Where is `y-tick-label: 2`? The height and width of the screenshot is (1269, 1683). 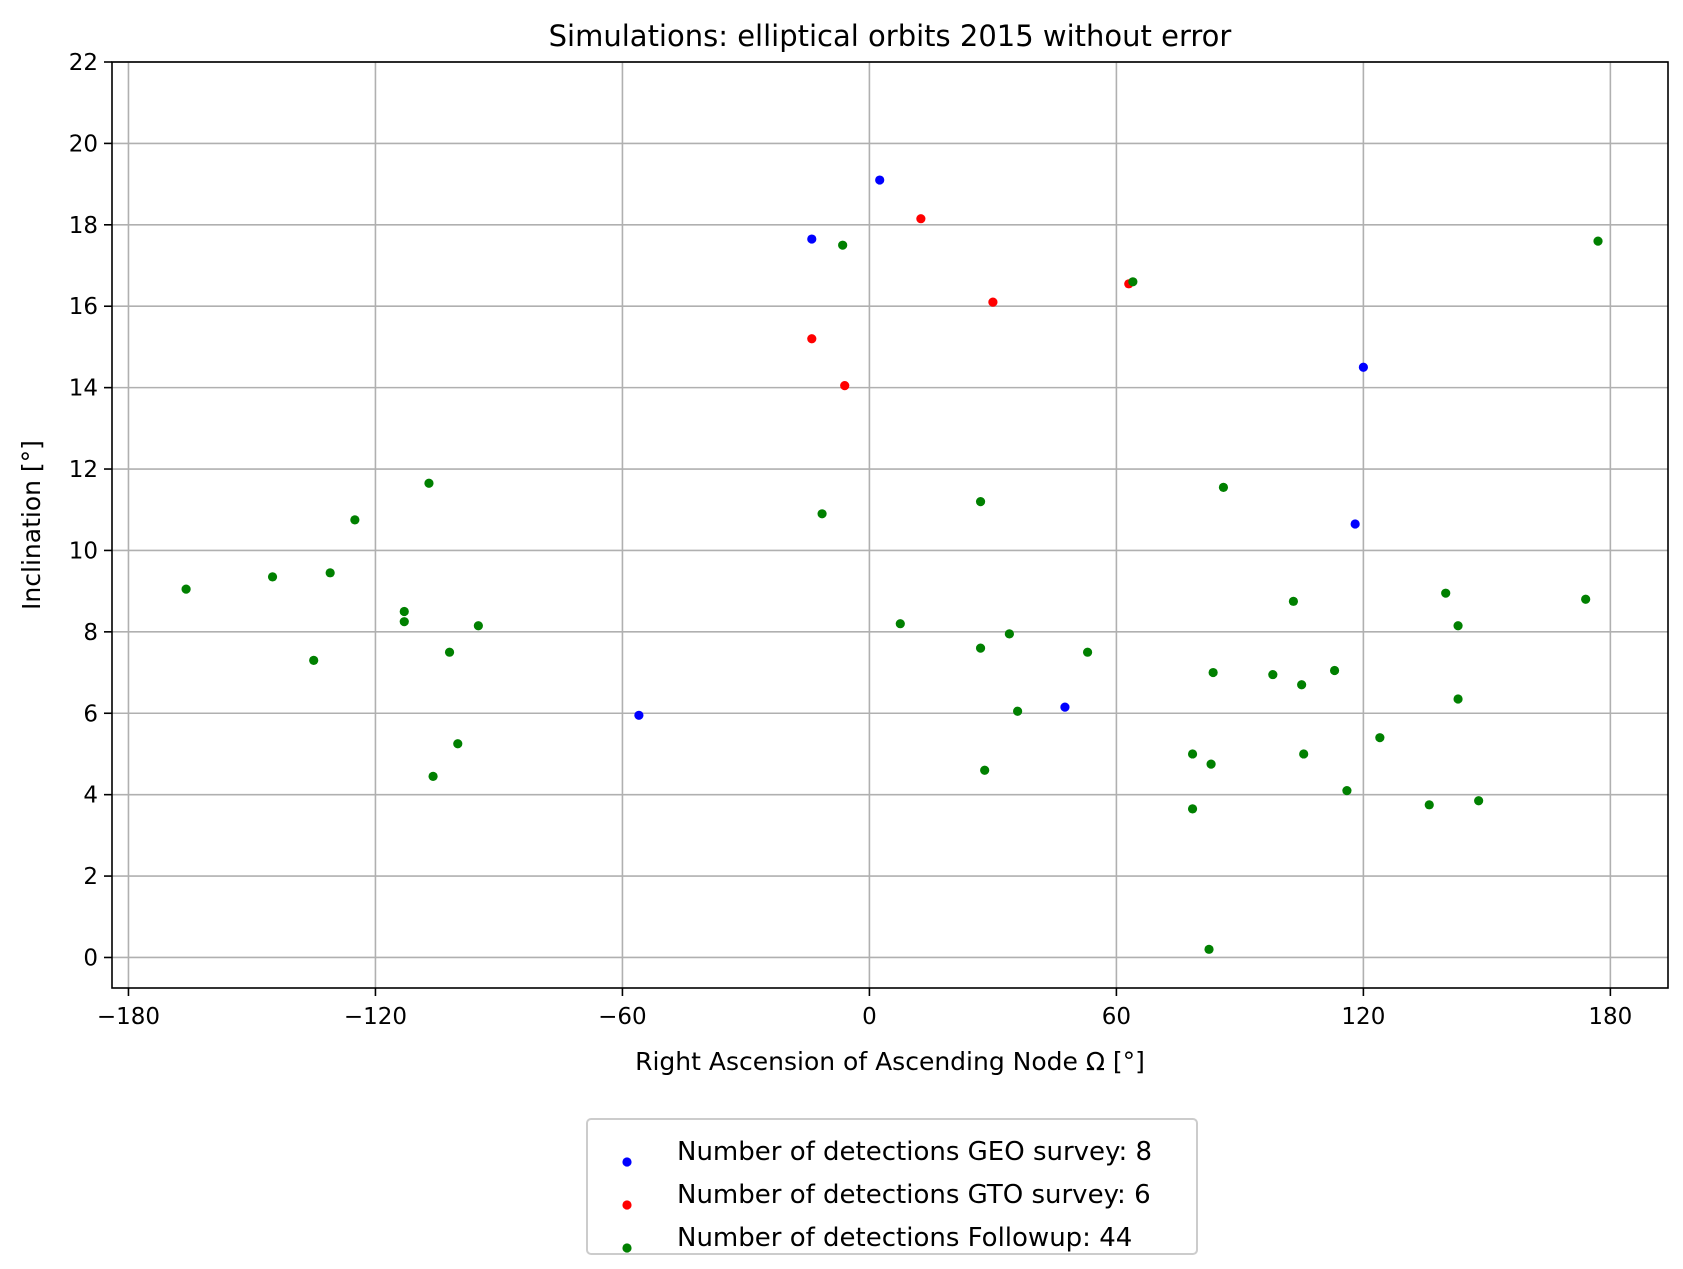 y-tick-label: 2 is located at coordinates (90, 877).